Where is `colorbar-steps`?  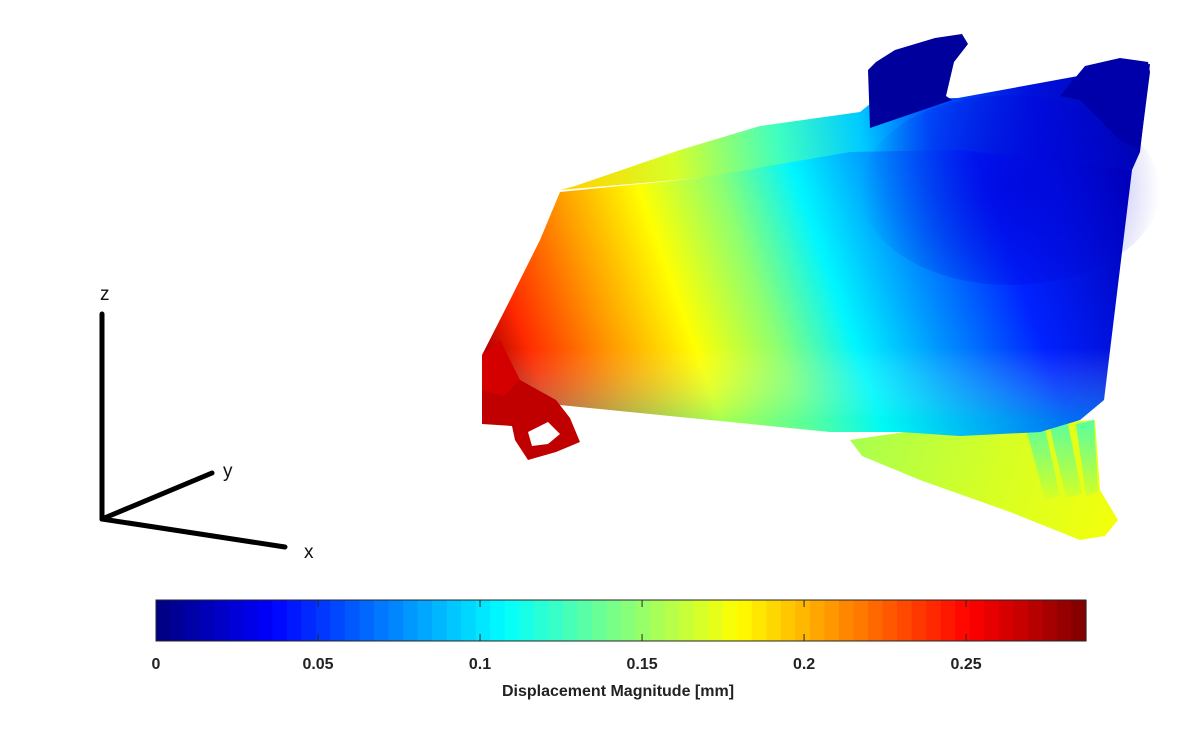
colorbar-steps is located at coordinates (621, 620).